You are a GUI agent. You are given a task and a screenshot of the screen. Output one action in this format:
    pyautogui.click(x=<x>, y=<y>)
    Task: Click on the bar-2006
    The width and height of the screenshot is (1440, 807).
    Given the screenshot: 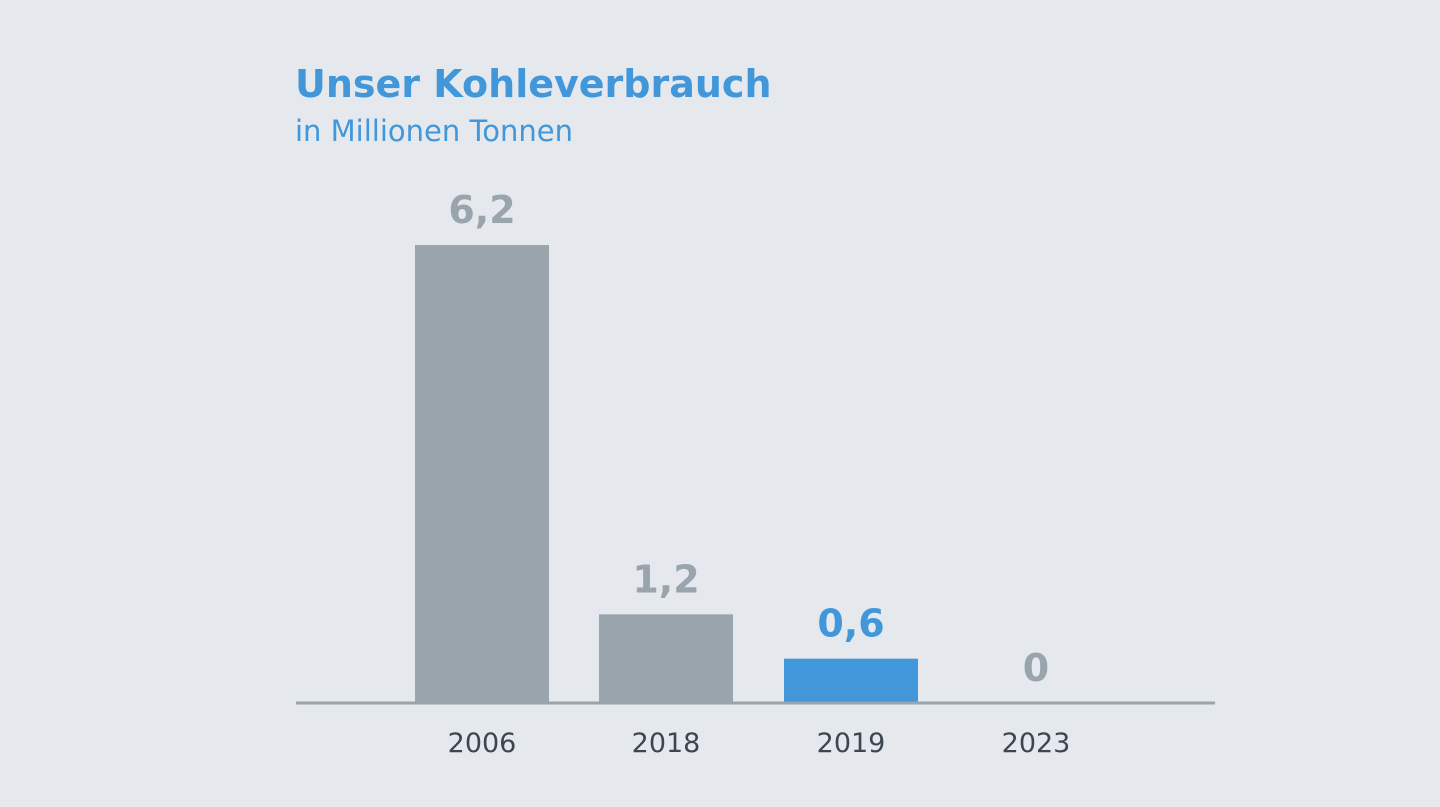 What is the action you would take?
    pyautogui.click(x=482, y=474)
    